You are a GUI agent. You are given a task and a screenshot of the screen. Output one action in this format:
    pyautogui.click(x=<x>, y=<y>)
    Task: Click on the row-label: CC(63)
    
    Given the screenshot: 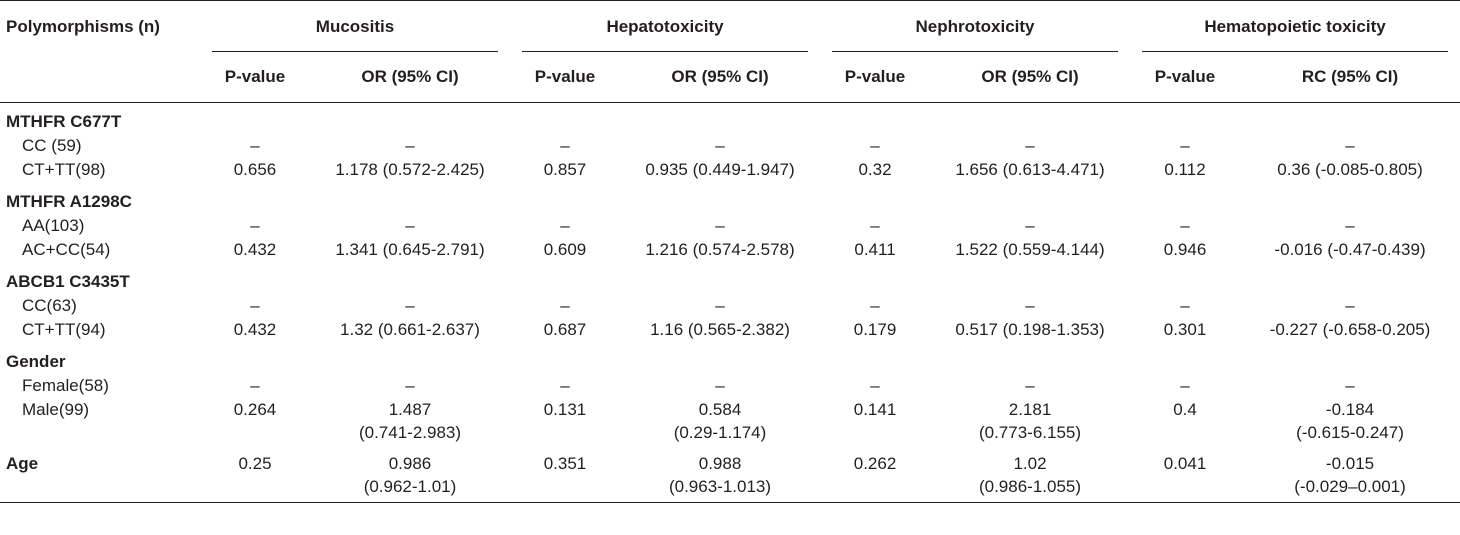 What is the action you would take?
    pyautogui.click(x=49, y=305)
    